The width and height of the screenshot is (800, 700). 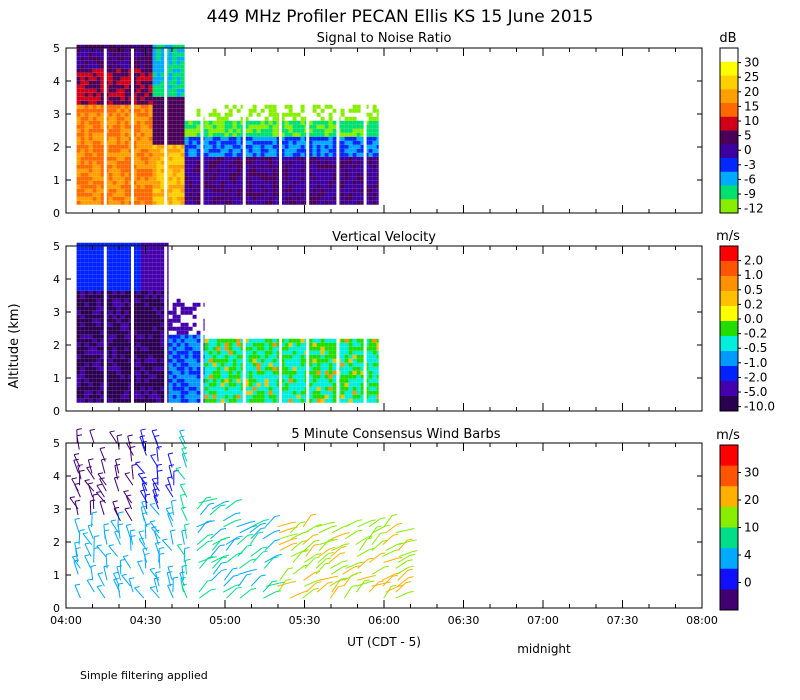 I want to click on y-tick-label: 3, so click(x=56, y=114).